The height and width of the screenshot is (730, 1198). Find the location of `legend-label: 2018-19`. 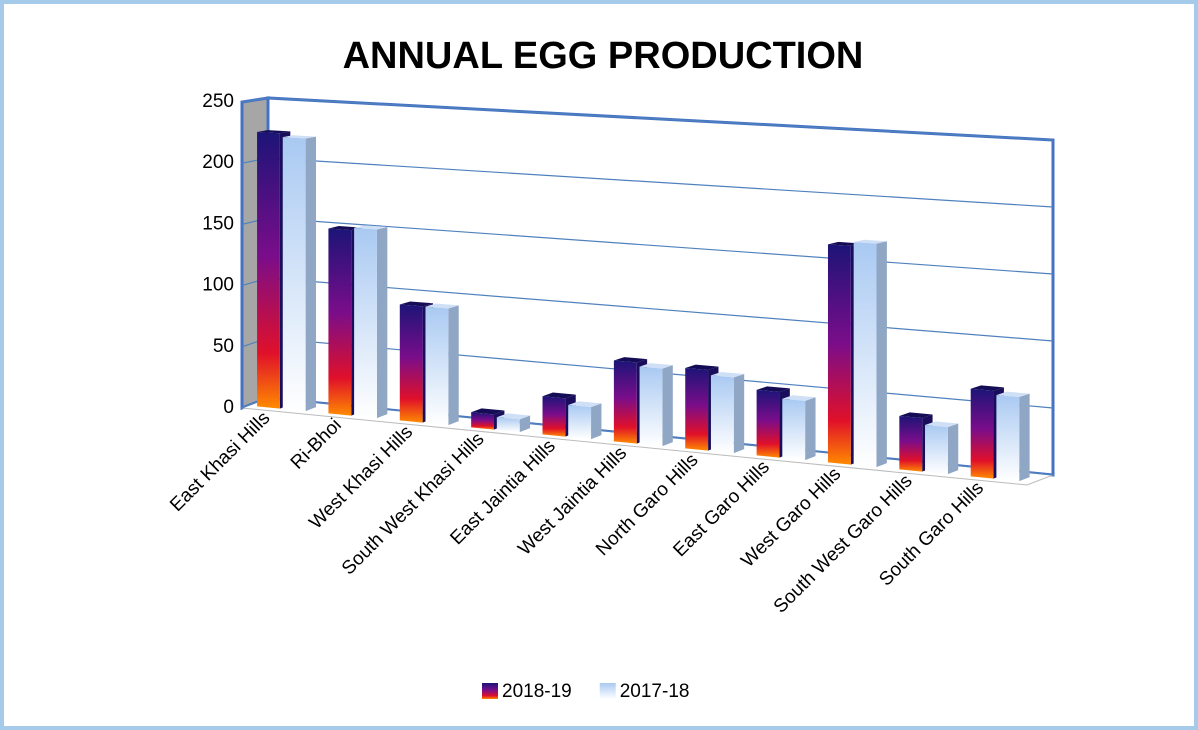

legend-label: 2018-19 is located at coordinates (537, 691).